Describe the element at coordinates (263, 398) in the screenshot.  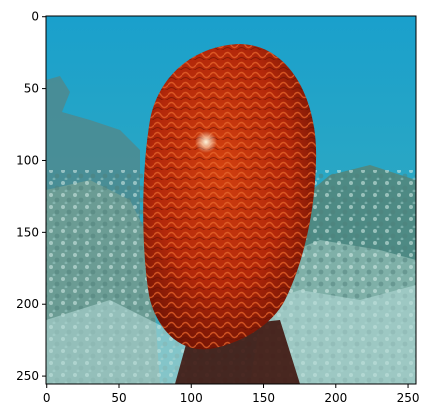
I see `x-tick-label: 150` at that location.